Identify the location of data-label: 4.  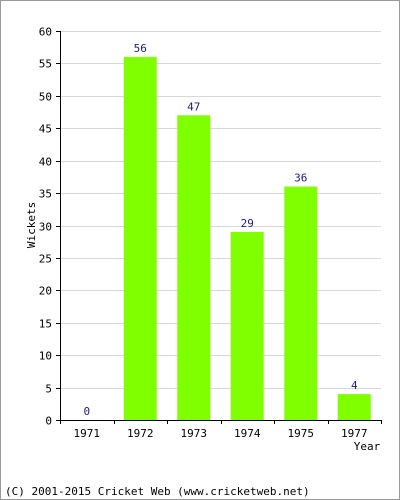
(354, 385).